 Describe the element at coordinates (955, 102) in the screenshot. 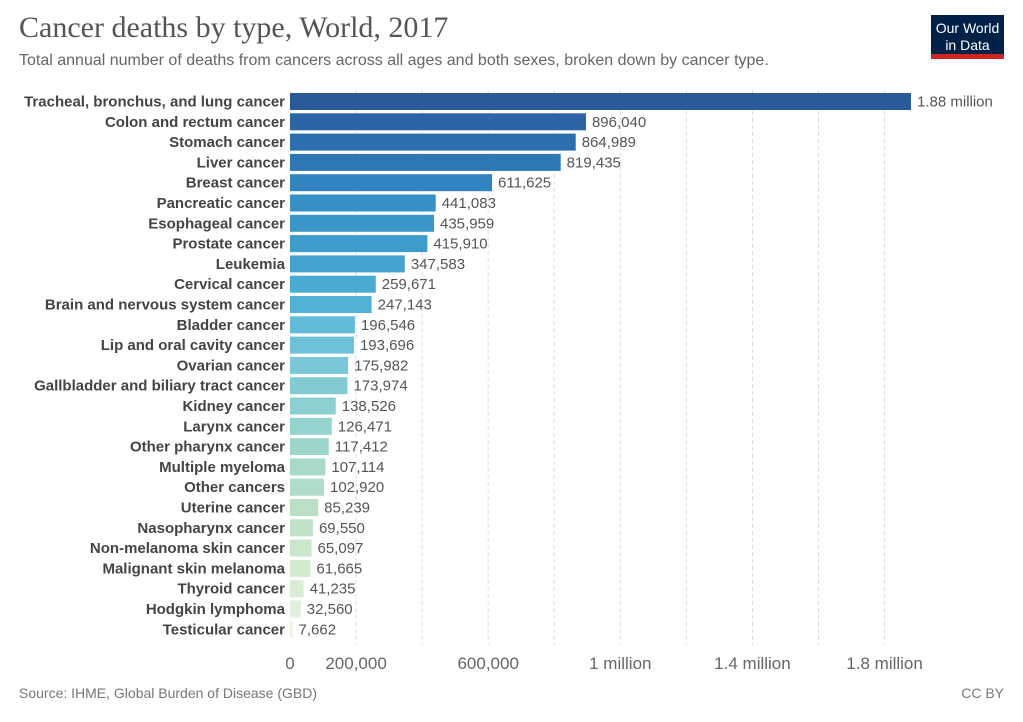

I see `value-label-0: 1.88 million` at that location.